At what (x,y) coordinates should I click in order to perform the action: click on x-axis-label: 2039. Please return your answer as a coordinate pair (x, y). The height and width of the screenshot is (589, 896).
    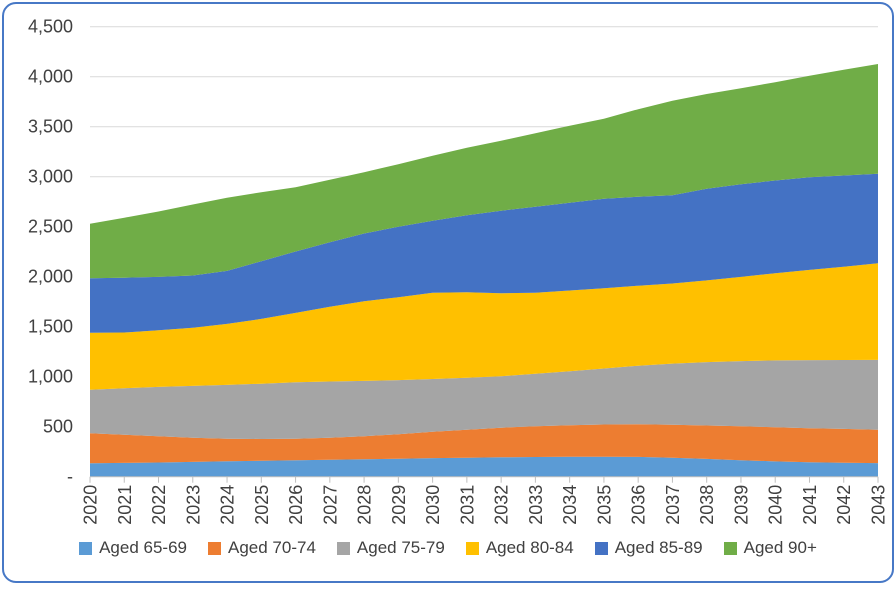
    Looking at the image, I should click on (741, 505).